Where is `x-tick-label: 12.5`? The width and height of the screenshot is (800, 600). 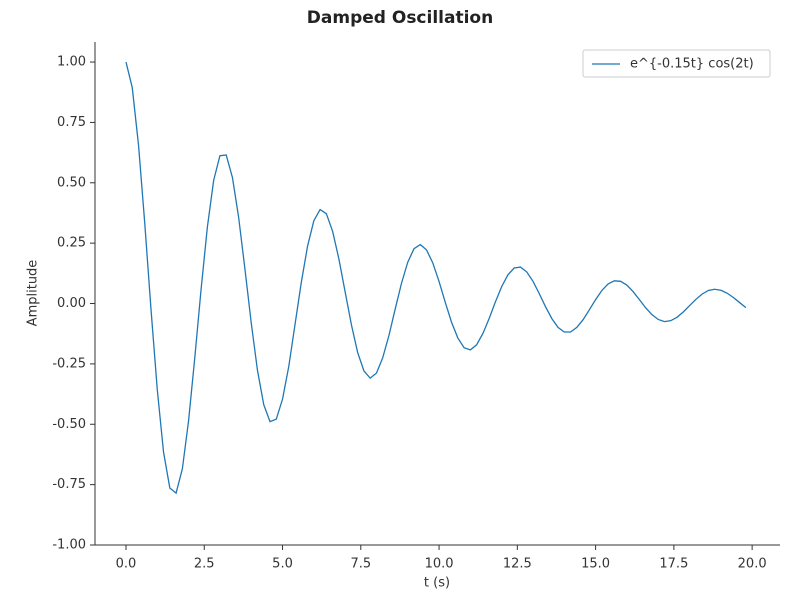
x-tick-label: 12.5 is located at coordinates (517, 564).